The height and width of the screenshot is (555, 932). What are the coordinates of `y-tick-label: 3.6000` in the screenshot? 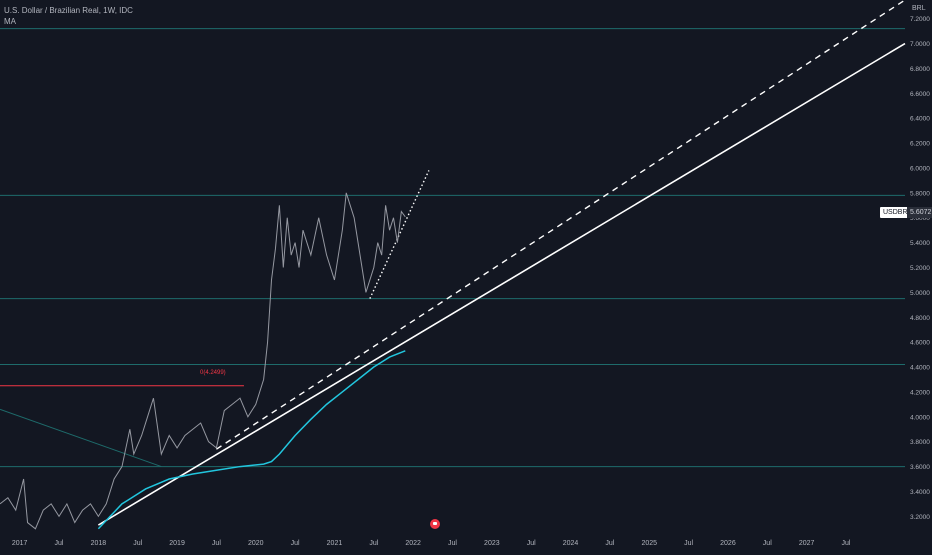 It's located at (920, 467).